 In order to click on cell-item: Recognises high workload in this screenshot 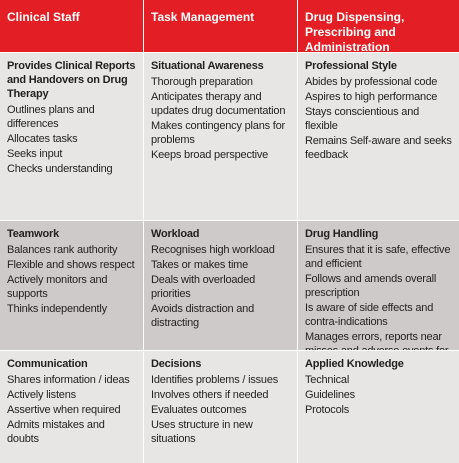, I will do `click(213, 250)`.